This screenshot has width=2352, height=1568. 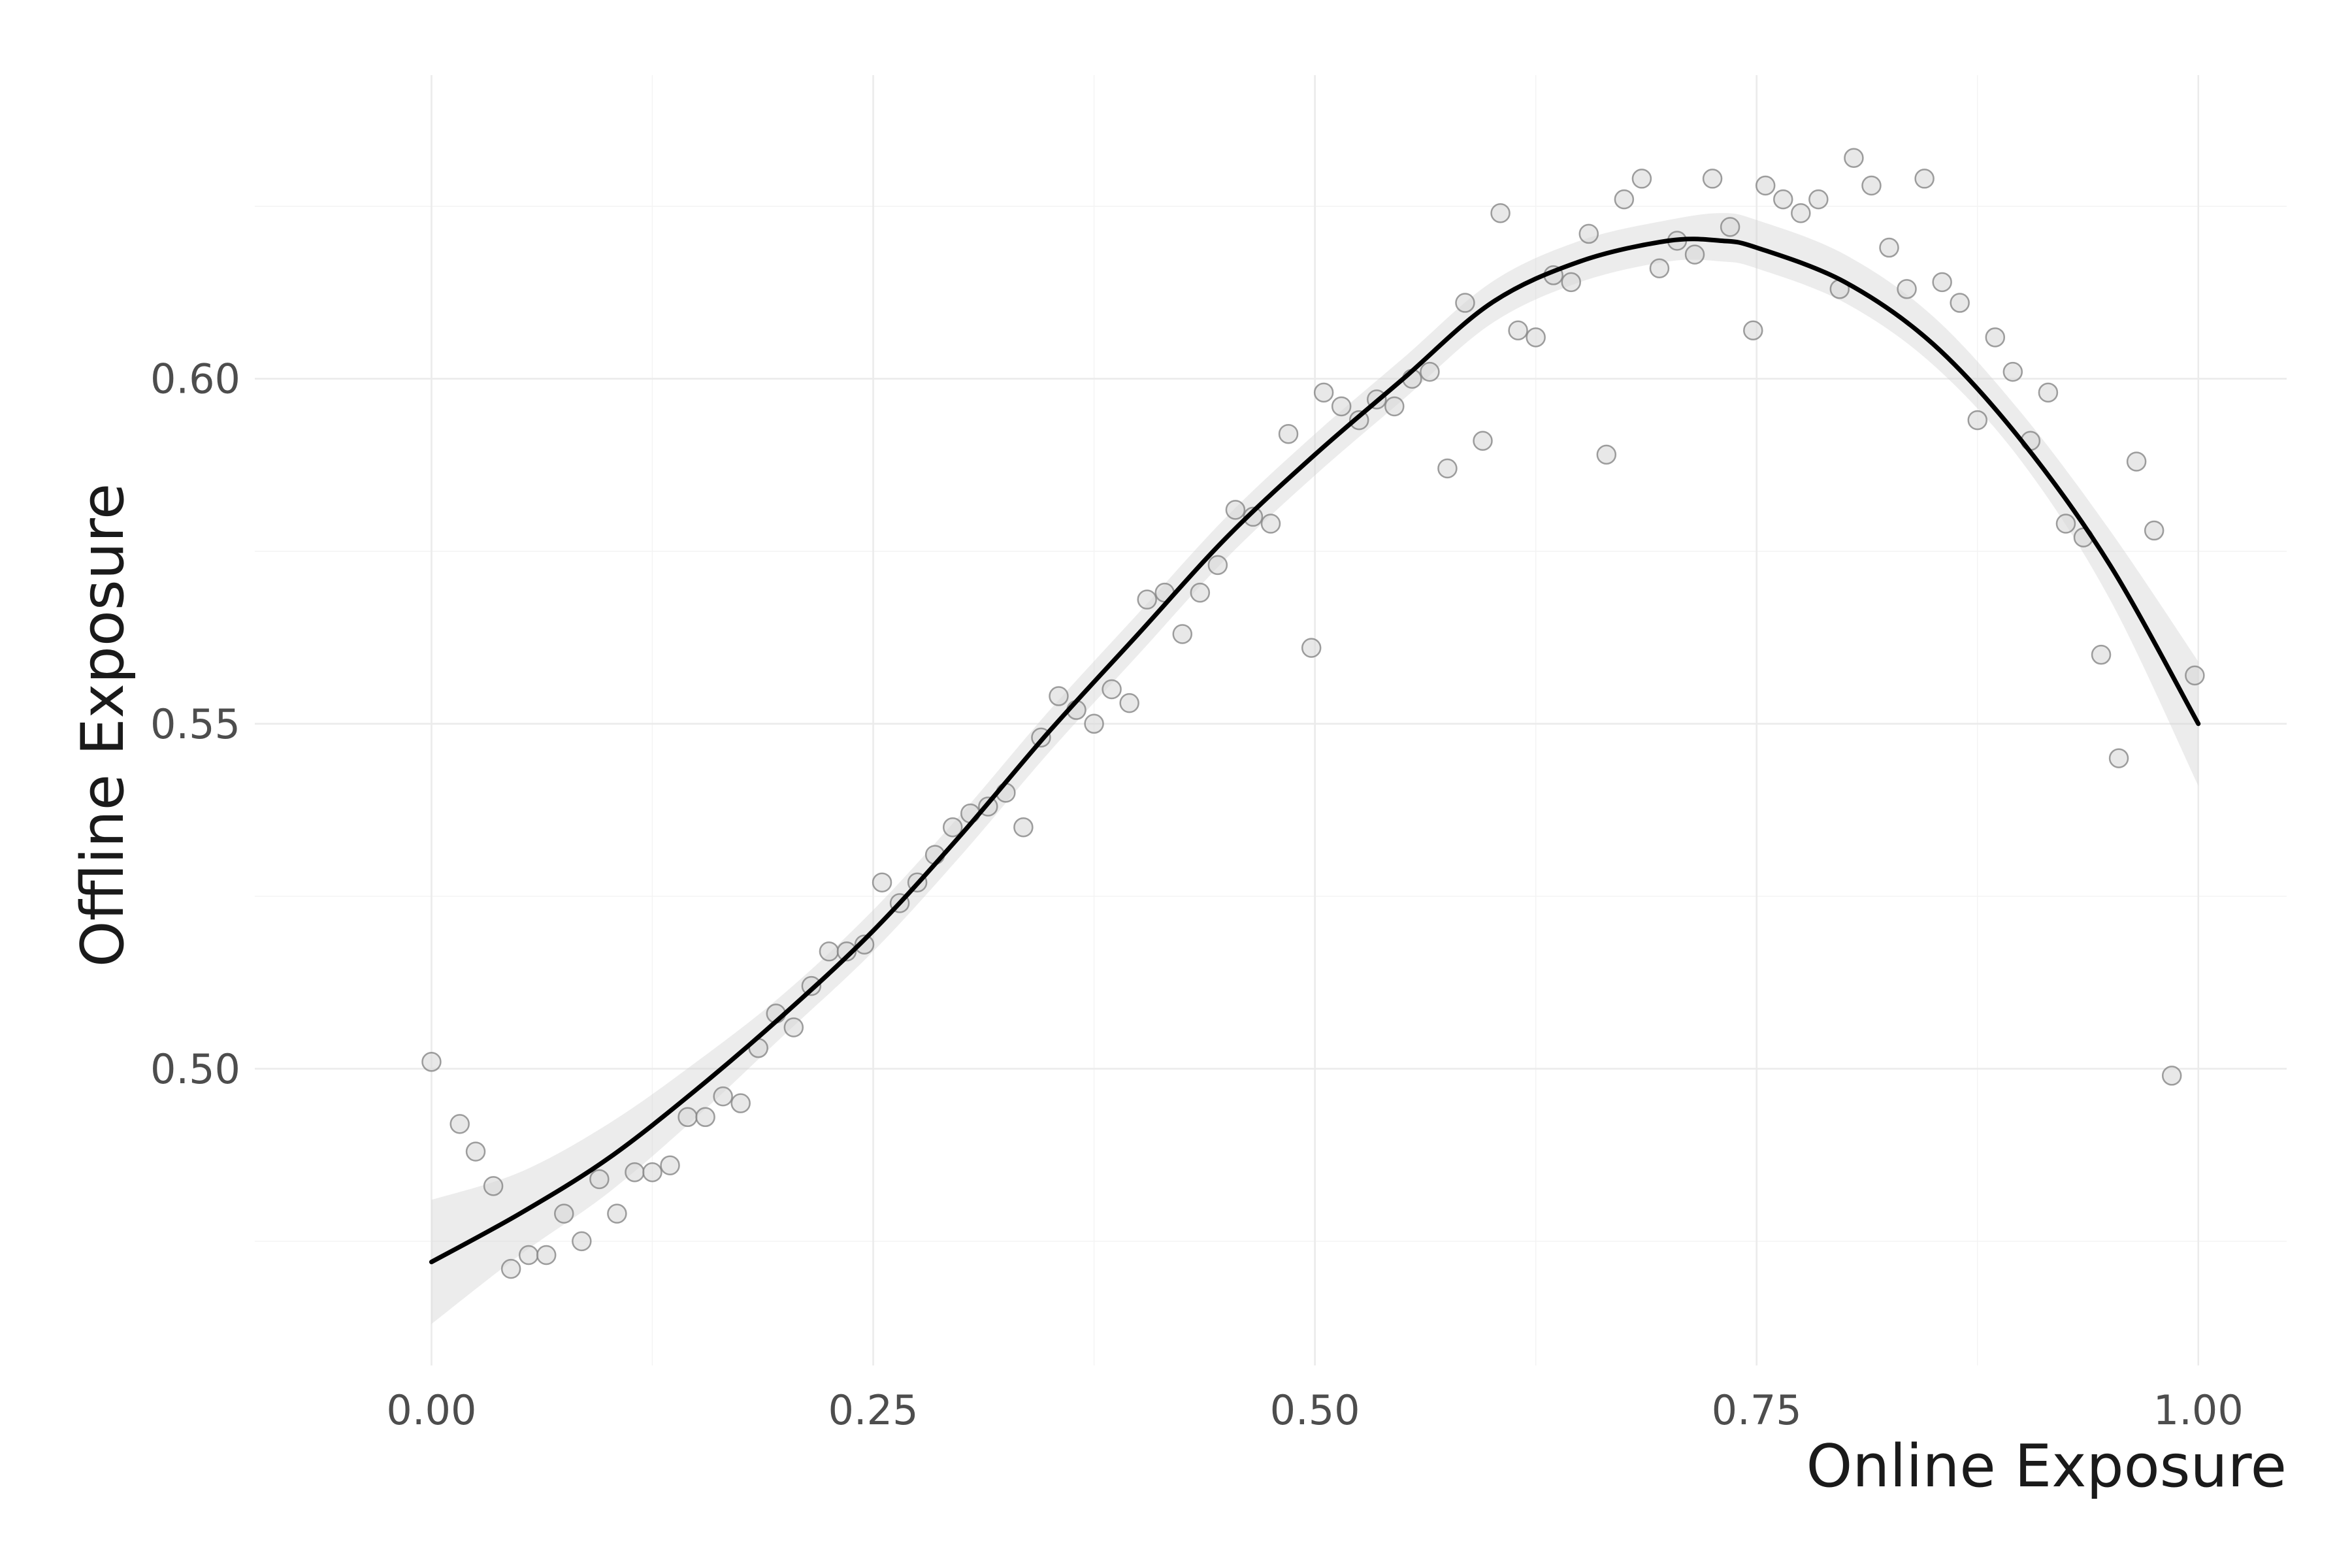 What do you see at coordinates (195, 724) in the screenshot?
I see `y-tick-label: 0.55` at bounding box center [195, 724].